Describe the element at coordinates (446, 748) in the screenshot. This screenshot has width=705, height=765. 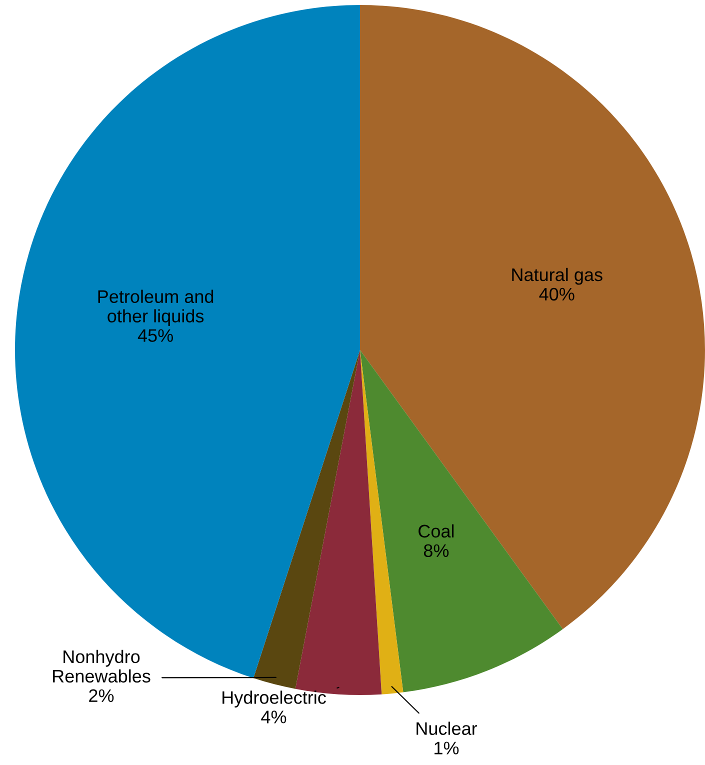
I see `data-label: 1%` at that location.